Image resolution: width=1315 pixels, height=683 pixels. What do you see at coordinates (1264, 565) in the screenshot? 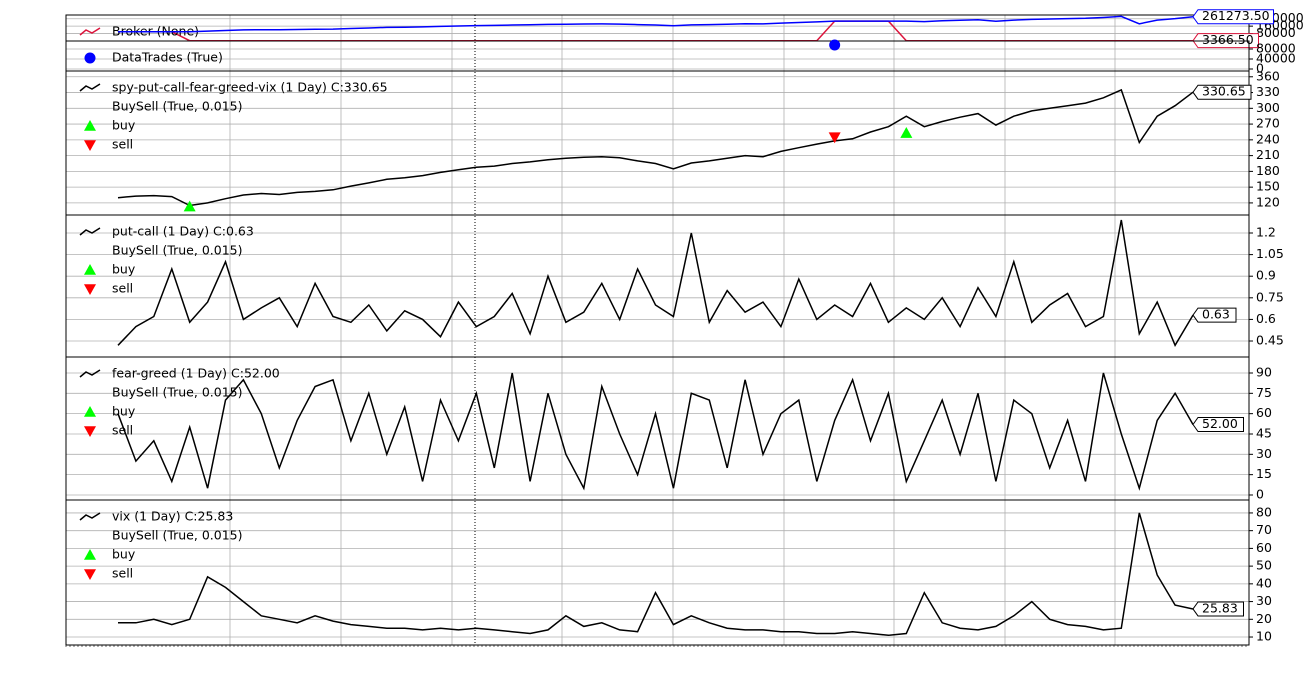
I see `y-tick-label: 50` at bounding box center [1264, 565].